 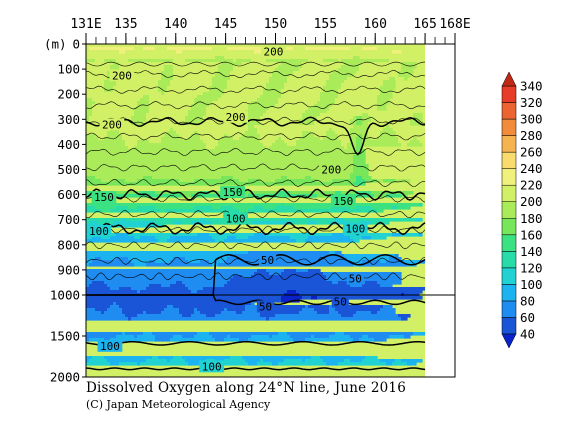 What do you see at coordinates (531, 119) in the screenshot?
I see `colorbar-label: 300` at bounding box center [531, 119].